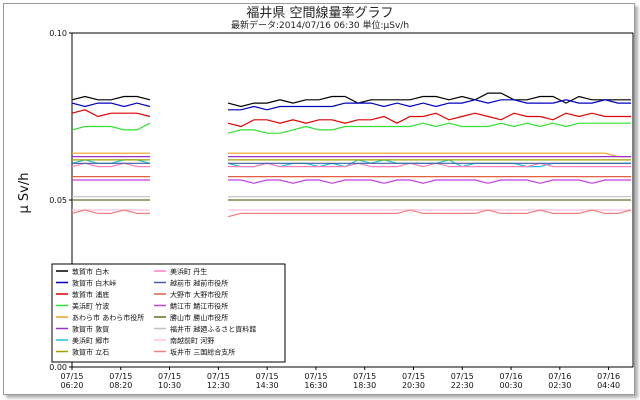 The height and width of the screenshot is (400, 640). What do you see at coordinates (559, 385) in the screenshot?
I see `x-tick-time: 02:30` at bounding box center [559, 385].